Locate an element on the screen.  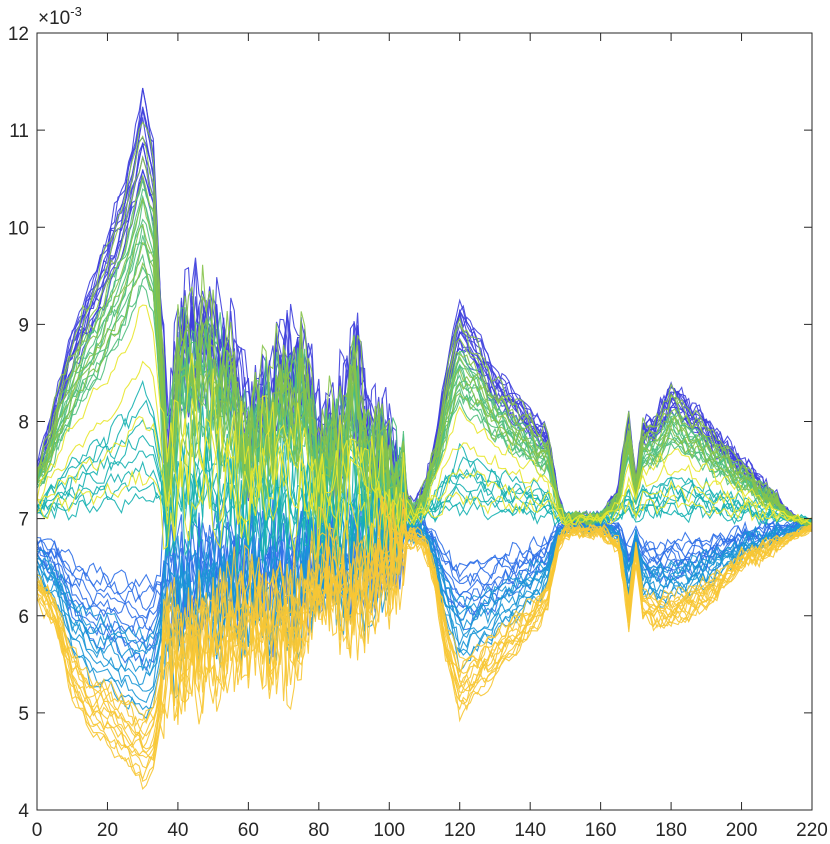
x-tick-label: 120 is located at coordinates (460, 830).